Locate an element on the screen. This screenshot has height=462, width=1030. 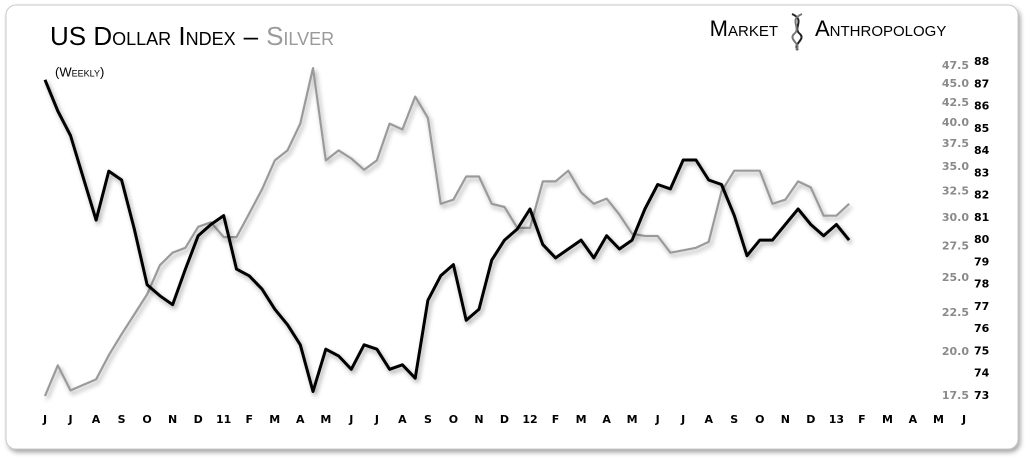
y2-tick-label: 73 is located at coordinates (981, 395).